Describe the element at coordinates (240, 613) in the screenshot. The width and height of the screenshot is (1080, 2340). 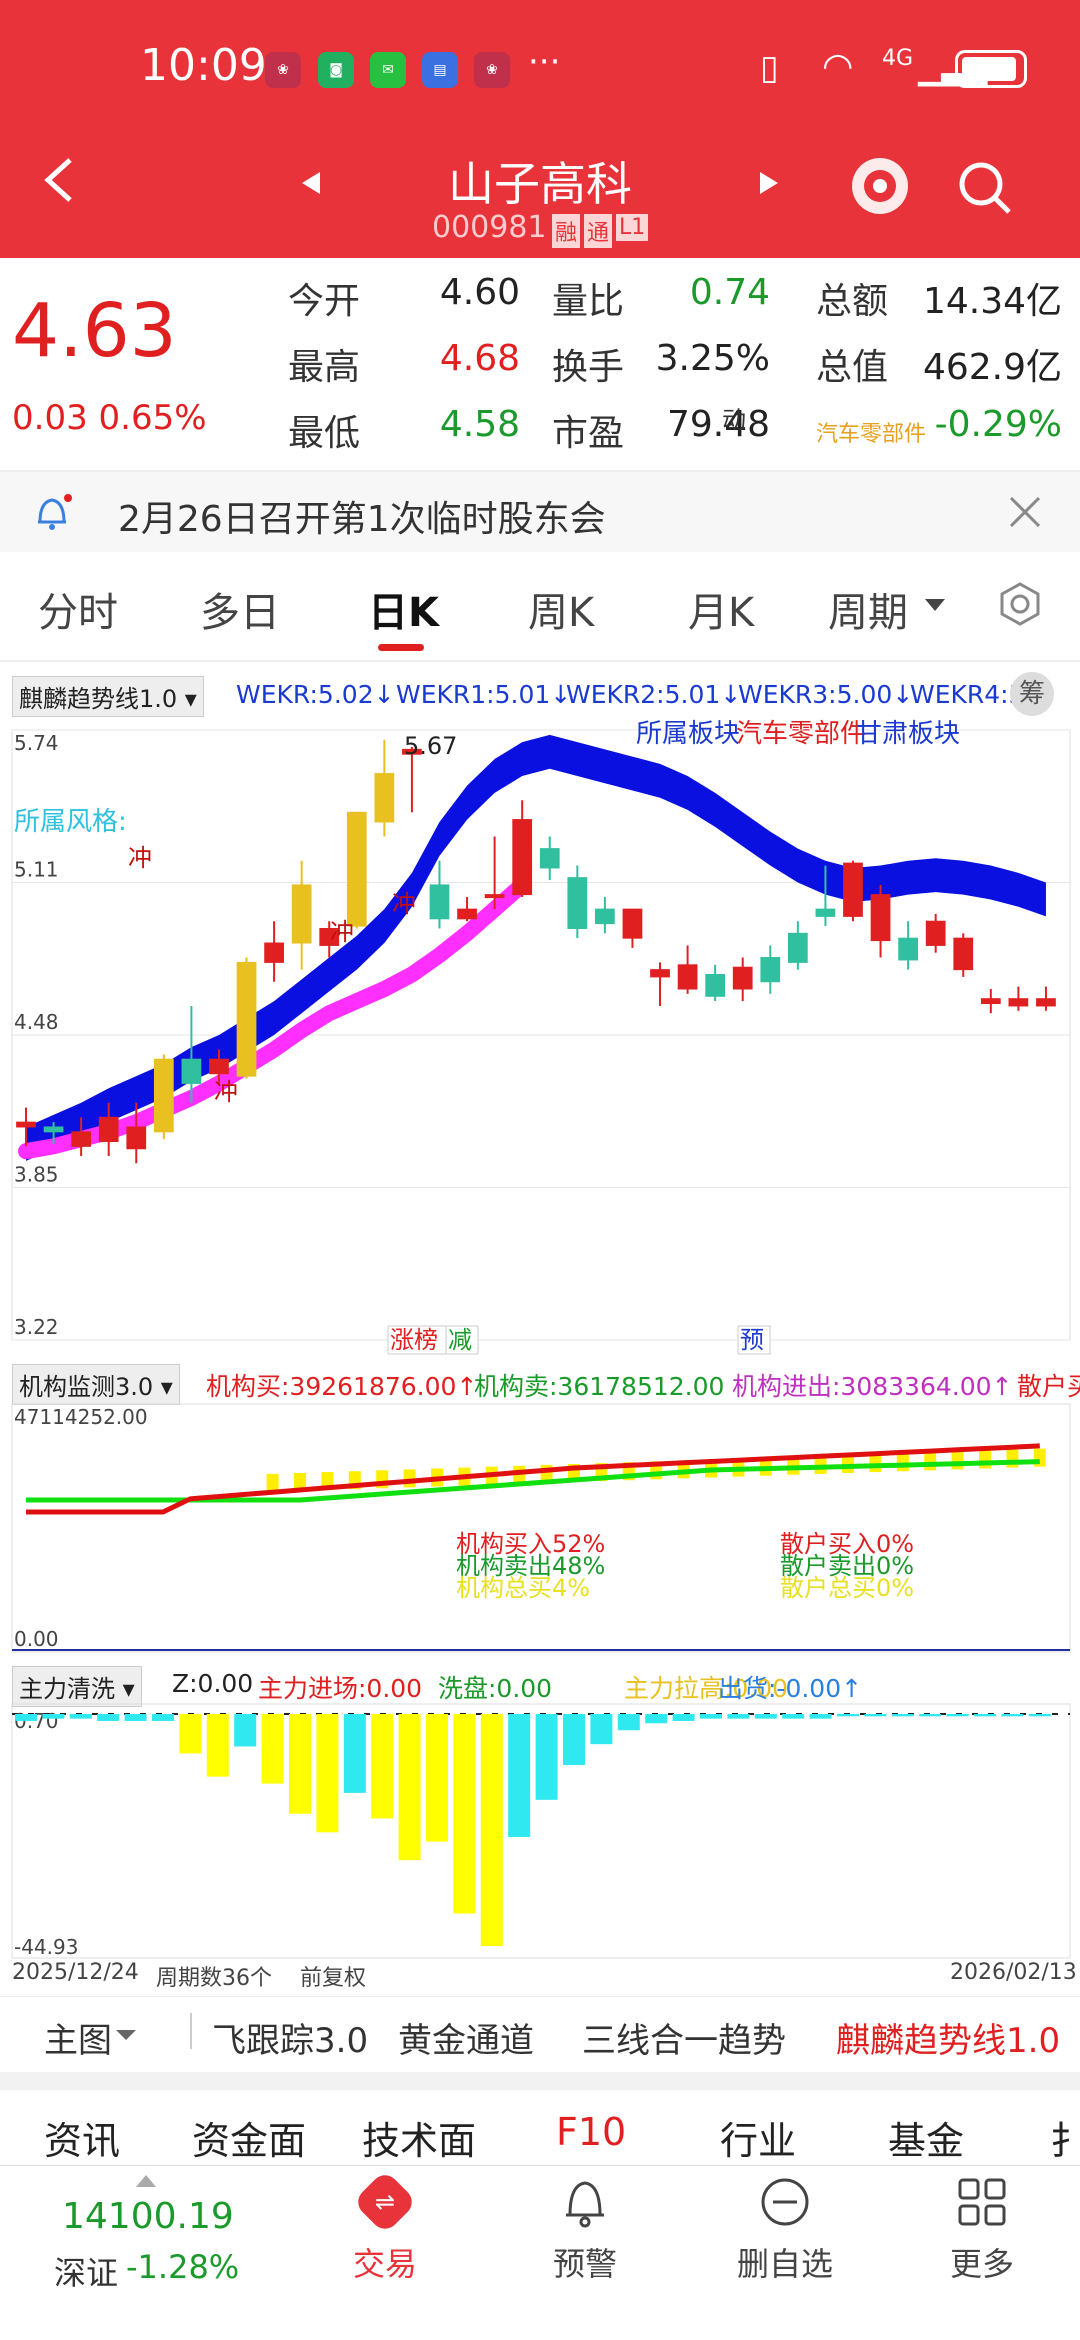
I see `tab-multi-day: 多日` at that location.